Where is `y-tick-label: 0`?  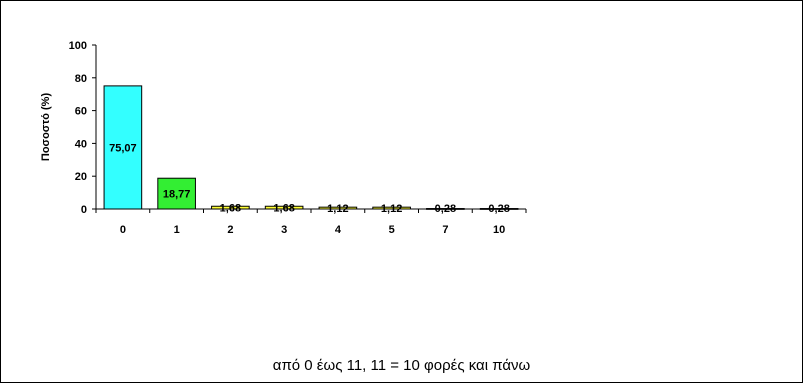 y-tick-label: 0 is located at coordinates (84, 210).